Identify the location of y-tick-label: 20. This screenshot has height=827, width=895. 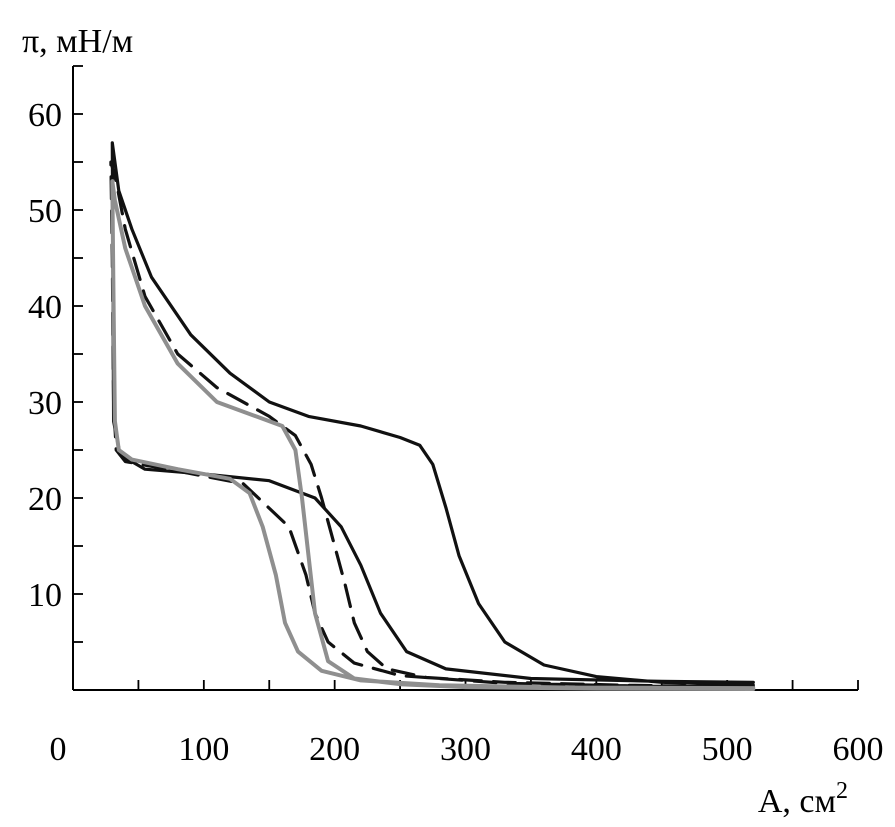
(45, 499).